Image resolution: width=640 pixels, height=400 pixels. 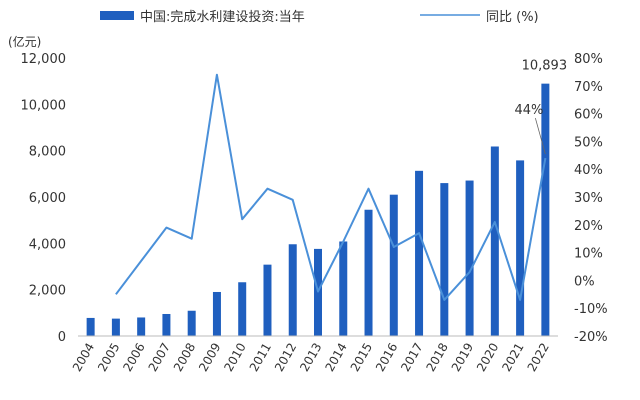 I want to click on x-tick-label: 2006, so click(x=133, y=357).